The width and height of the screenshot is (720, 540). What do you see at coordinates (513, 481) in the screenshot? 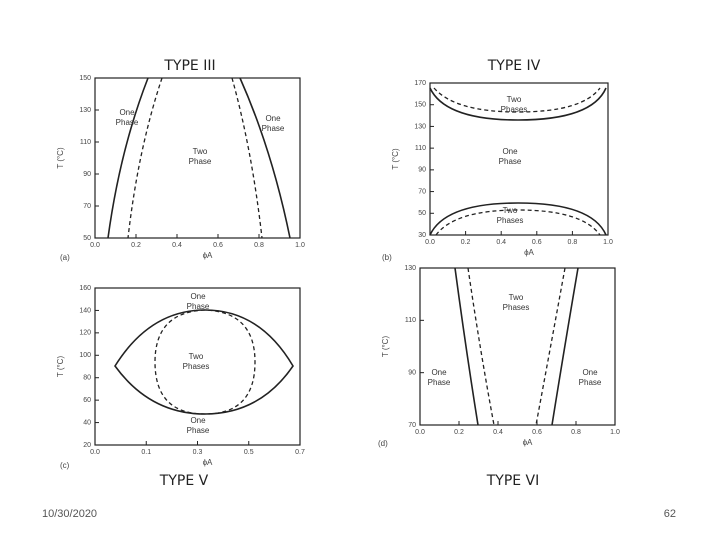
I see `panel-title: TYPE VI` at bounding box center [513, 481].